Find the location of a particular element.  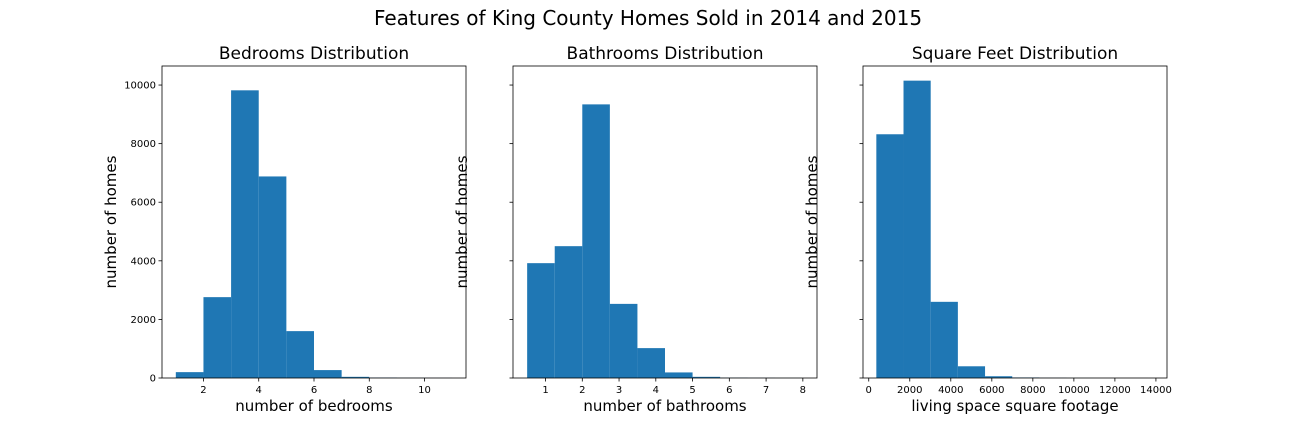

x-tick-label: 14000 is located at coordinates (1156, 390).